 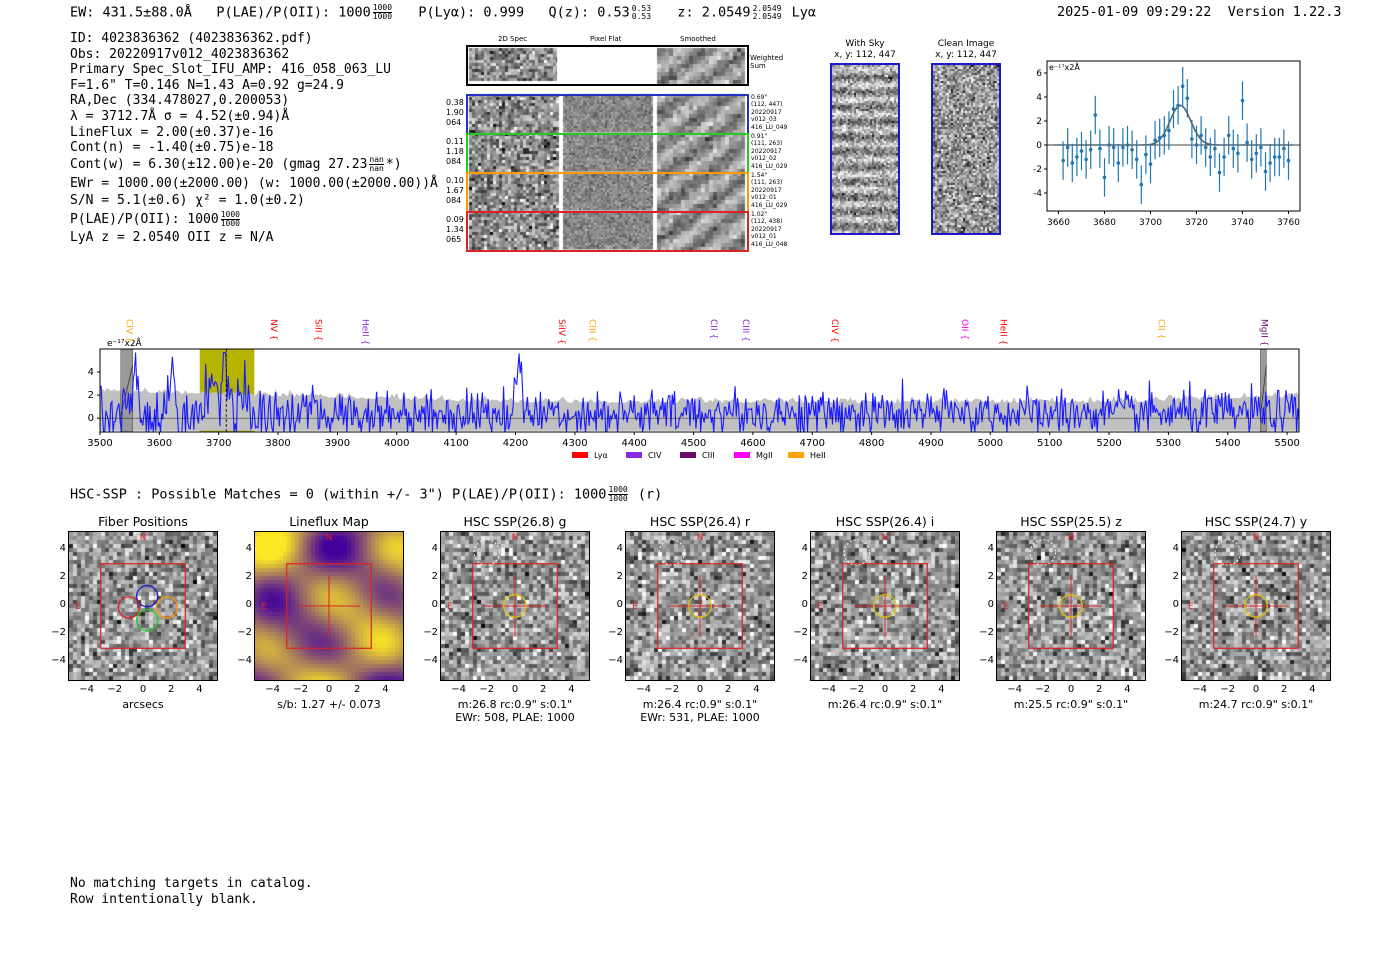 I want to click on masked-hatch, so click(x=1263, y=390).